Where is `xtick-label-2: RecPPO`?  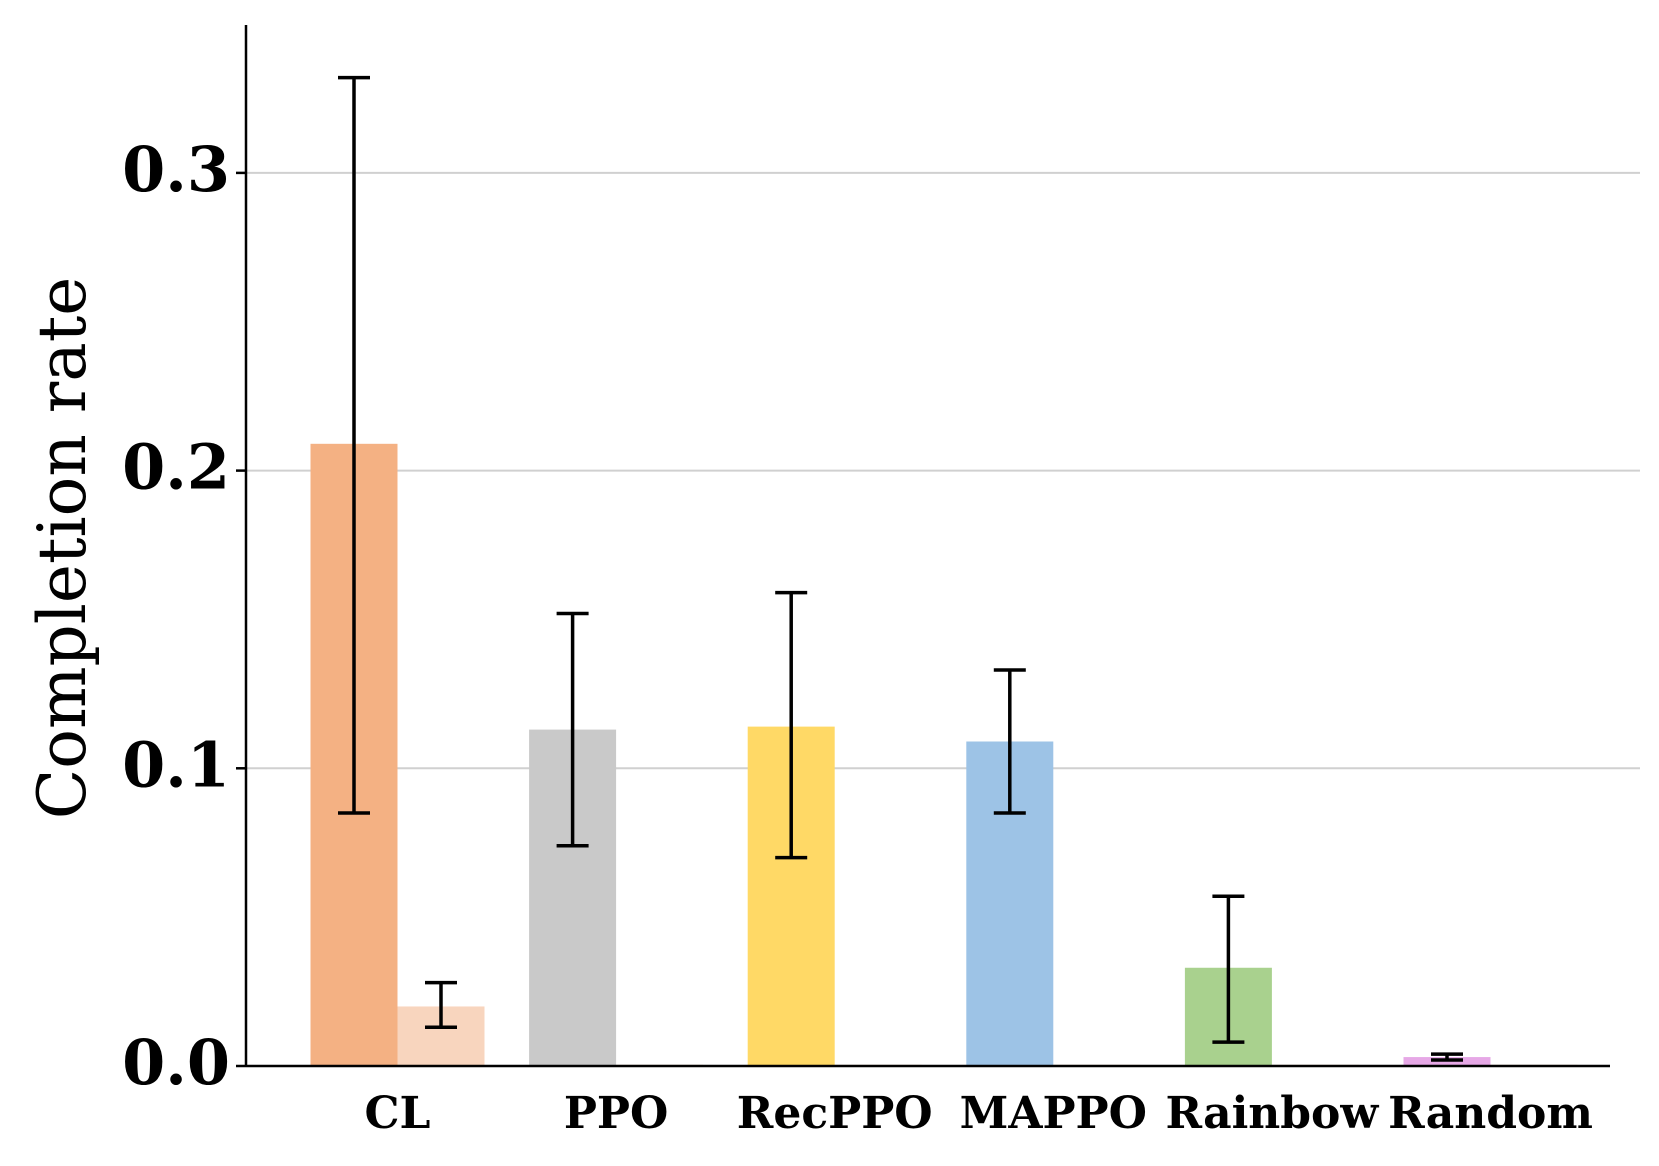 xtick-label-2: RecPPO is located at coordinates (835, 1113).